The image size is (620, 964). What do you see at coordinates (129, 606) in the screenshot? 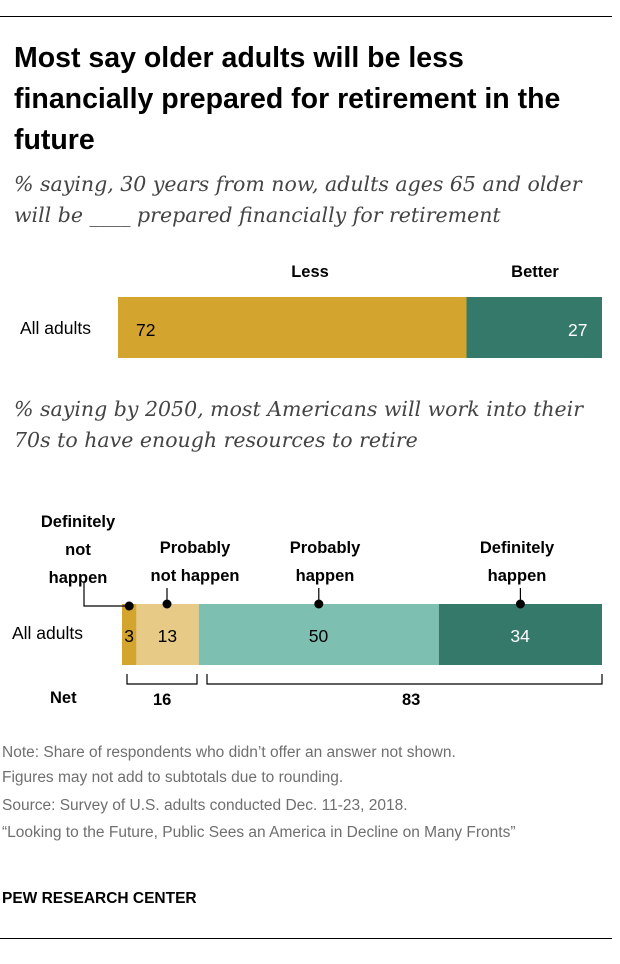
I see `dot-definitely-not` at bounding box center [129, 606].